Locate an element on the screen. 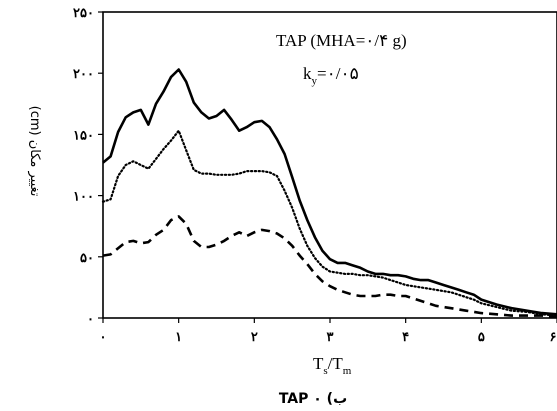 The height and width of the screenshot is (411, 557). annotation-k-sub: y is located at coordinates (315, 81).